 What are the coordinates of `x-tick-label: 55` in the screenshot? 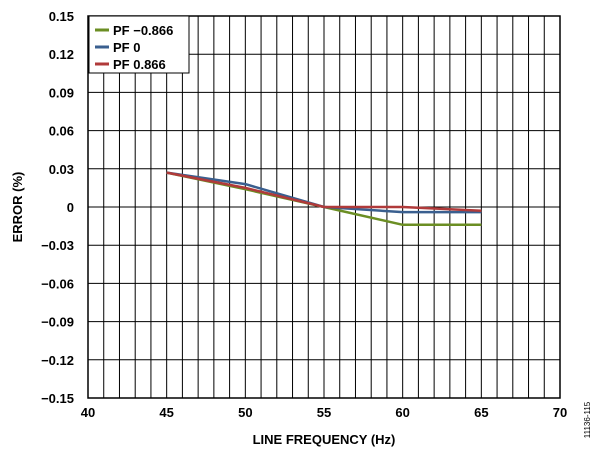 It's located at (324, 412).